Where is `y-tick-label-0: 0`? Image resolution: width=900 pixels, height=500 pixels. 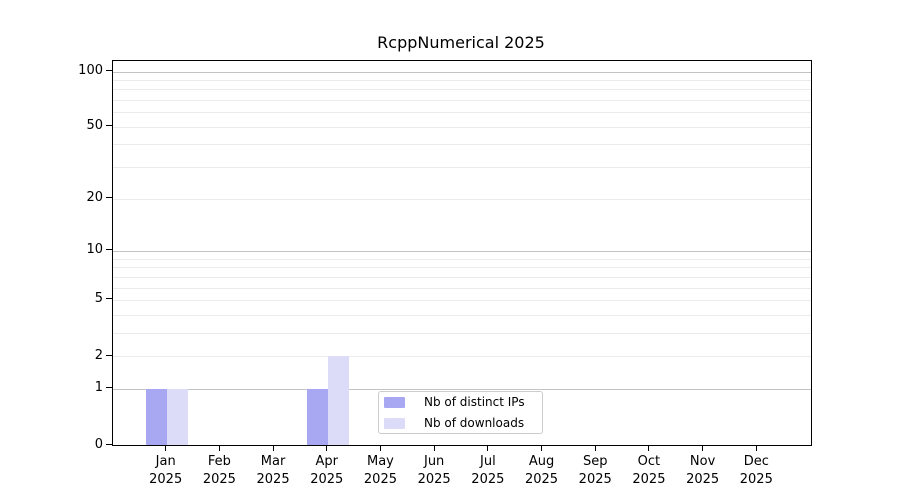 y-tick-label-0: 0 is located at coordinates (98, 444).